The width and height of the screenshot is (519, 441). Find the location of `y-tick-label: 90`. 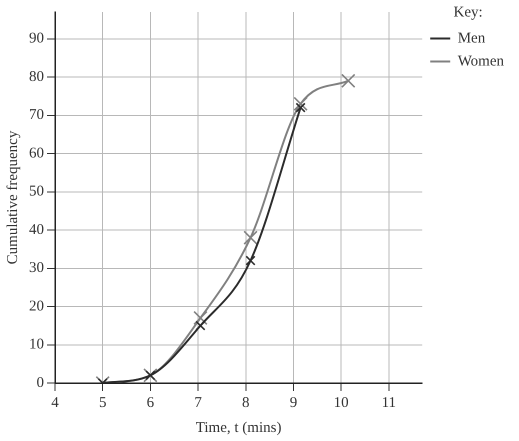

y-tick-label: 90 is located at coordinates (36, 38).